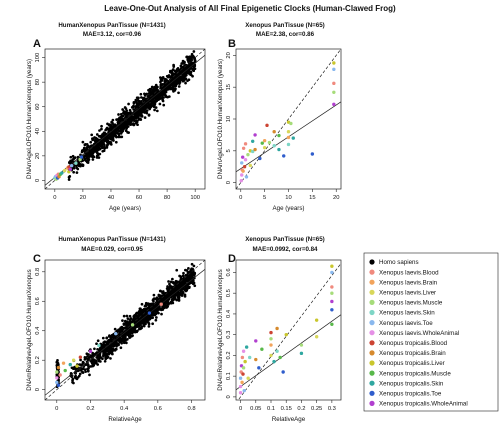  Describe the element at coordinates (38, 389) in the screenshot. I see `y-tick-label: 0` at that location.